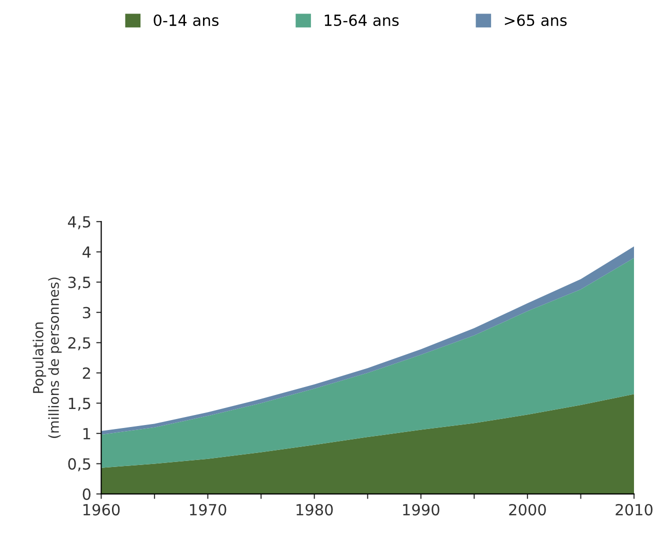  I want to click on x-tick-label: 2010, so click(634, 510).